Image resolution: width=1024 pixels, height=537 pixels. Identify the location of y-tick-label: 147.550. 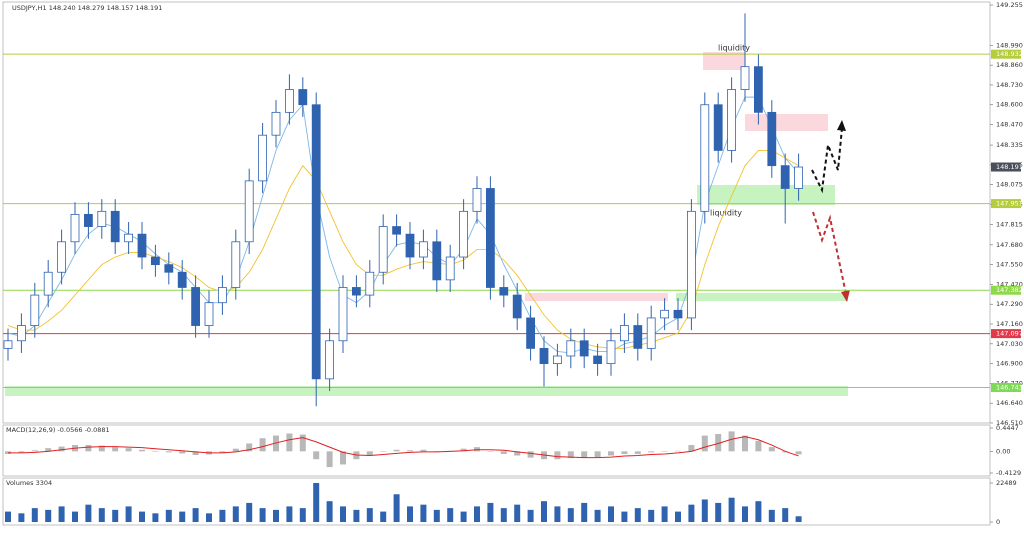
(1009, 265).